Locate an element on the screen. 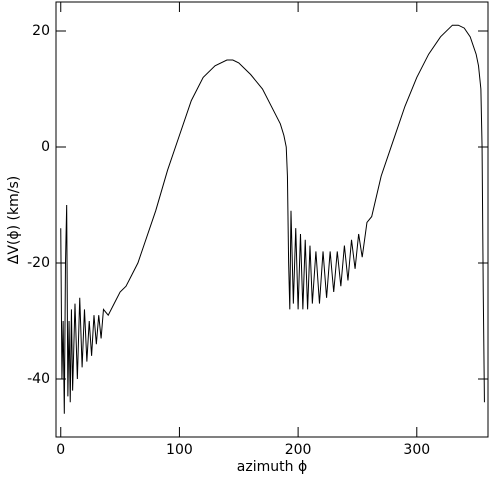 This screenshot has height=483, width=494. y-tick-label: -20 is located at coordinates (38, 263).